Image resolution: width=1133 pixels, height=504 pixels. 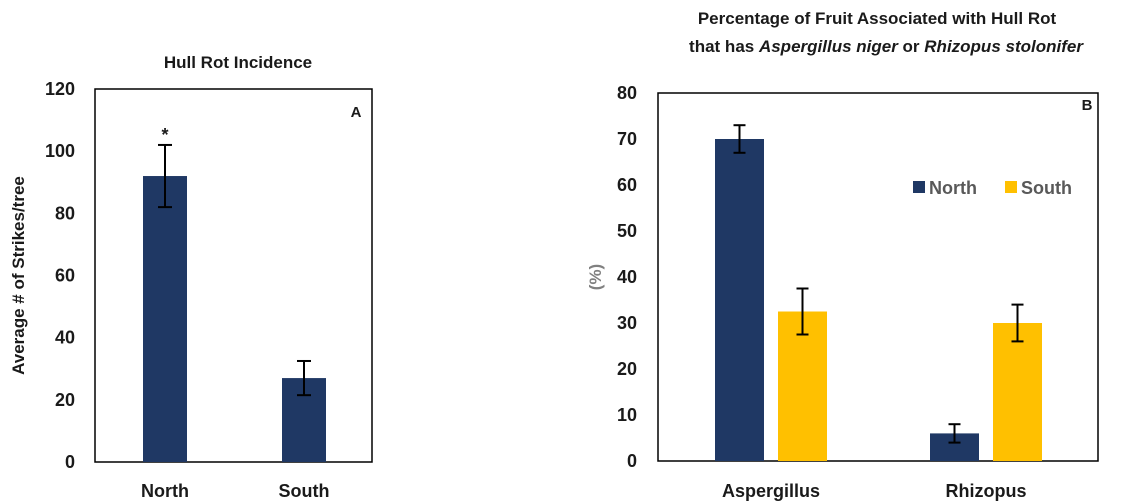 I want to click on chart-b-bar-aspergillus-north, so click(x=739, y=300).